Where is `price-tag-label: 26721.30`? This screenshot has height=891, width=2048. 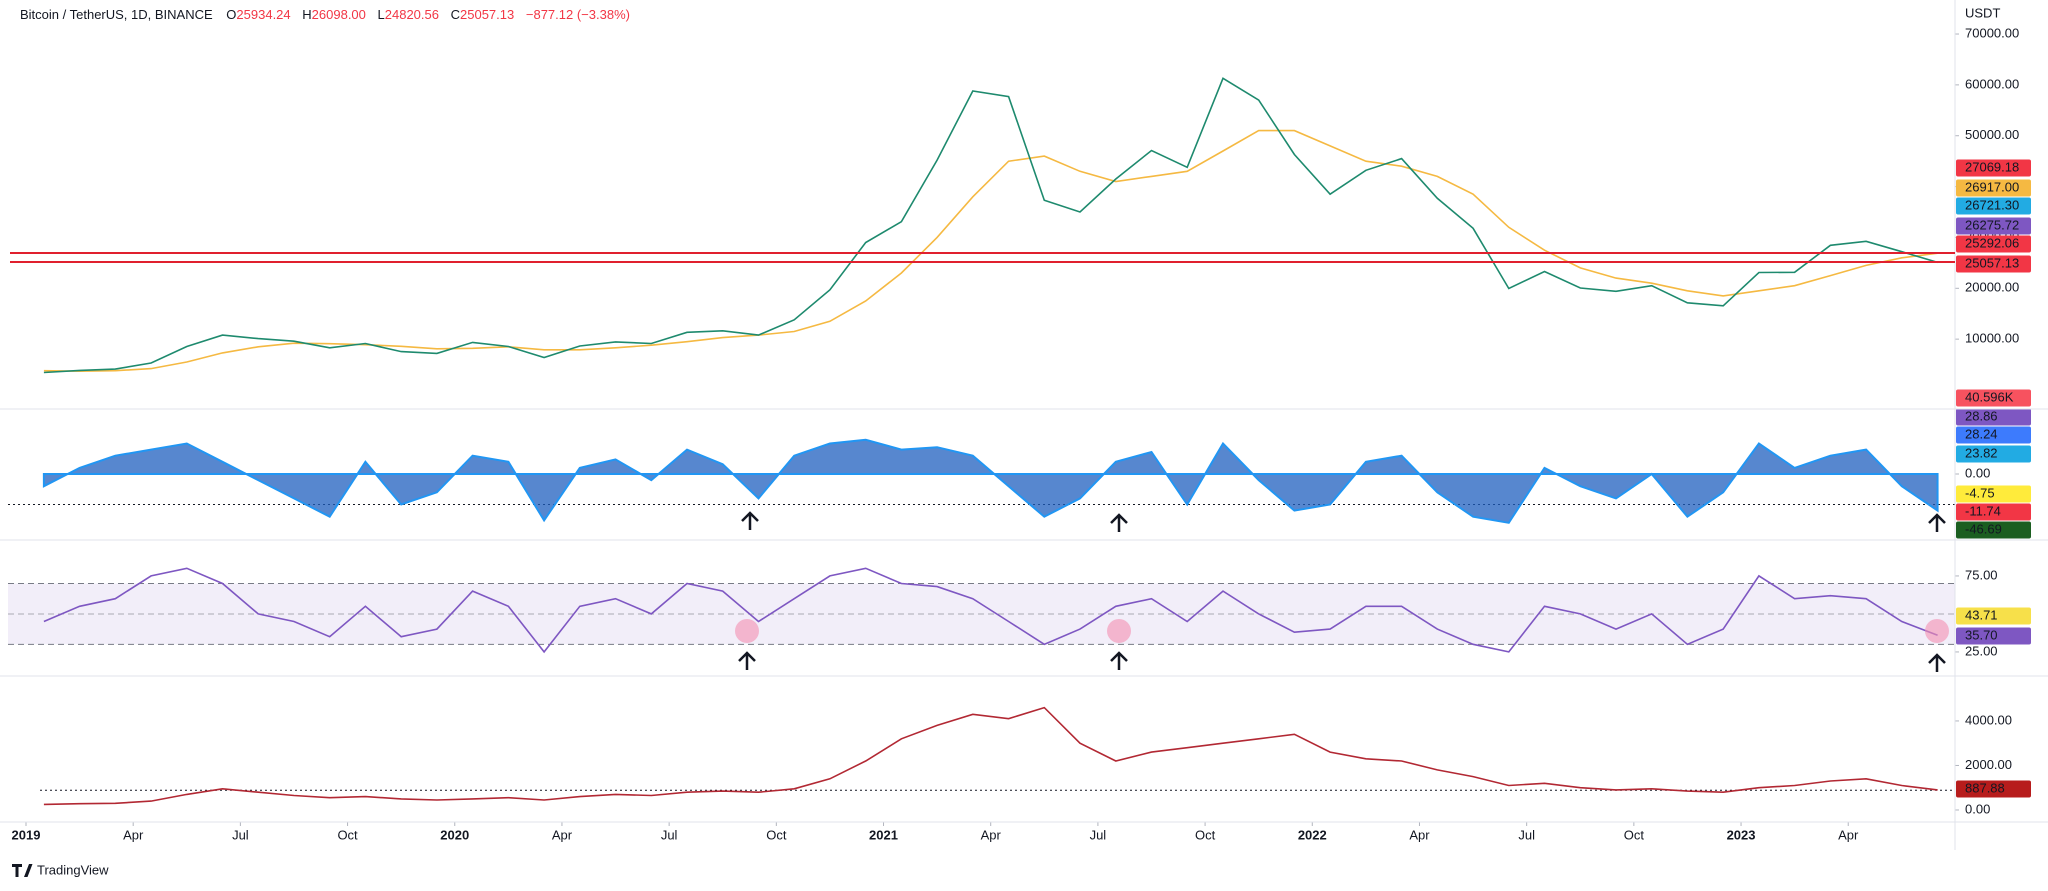 price-tag-label: 26721.30 is located at coordinates (1992, 204).